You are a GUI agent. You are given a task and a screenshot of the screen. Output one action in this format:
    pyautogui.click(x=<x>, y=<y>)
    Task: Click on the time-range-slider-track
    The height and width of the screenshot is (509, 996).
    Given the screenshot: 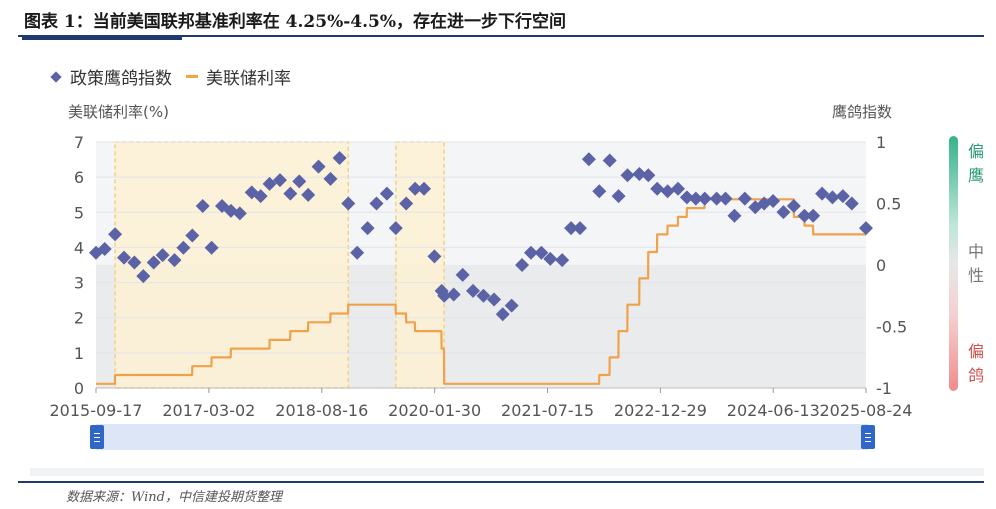 What is the action you would take?
    pyautogui.click(x=482, y=437)
    